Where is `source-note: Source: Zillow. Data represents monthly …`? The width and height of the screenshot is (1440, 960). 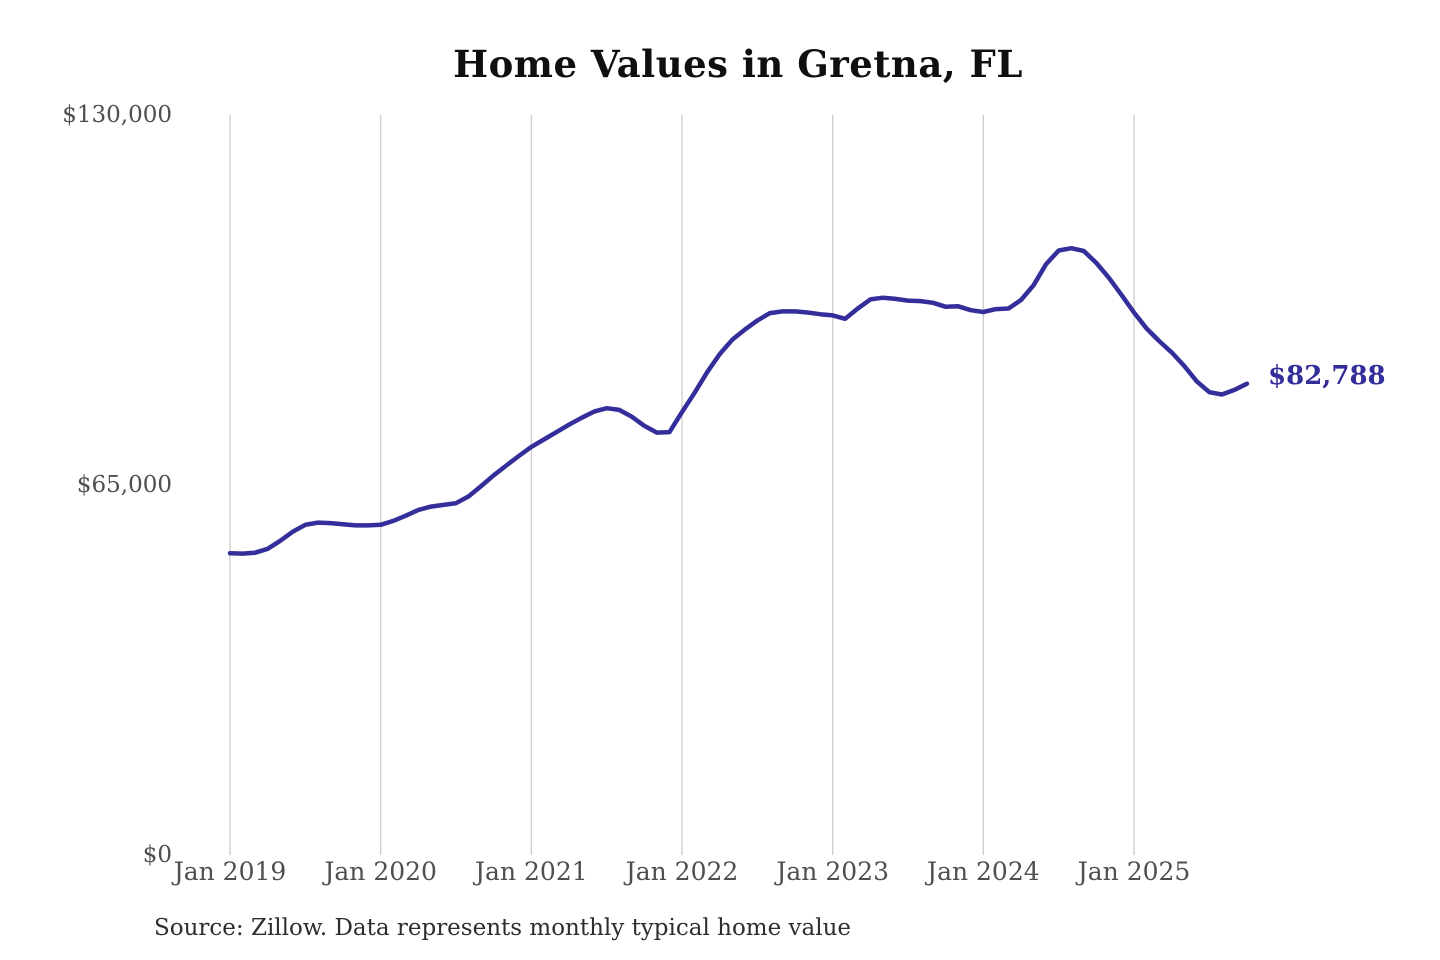
source-note: Source: Zillow. Data represents monthly … is located at coordinates (503, 928).